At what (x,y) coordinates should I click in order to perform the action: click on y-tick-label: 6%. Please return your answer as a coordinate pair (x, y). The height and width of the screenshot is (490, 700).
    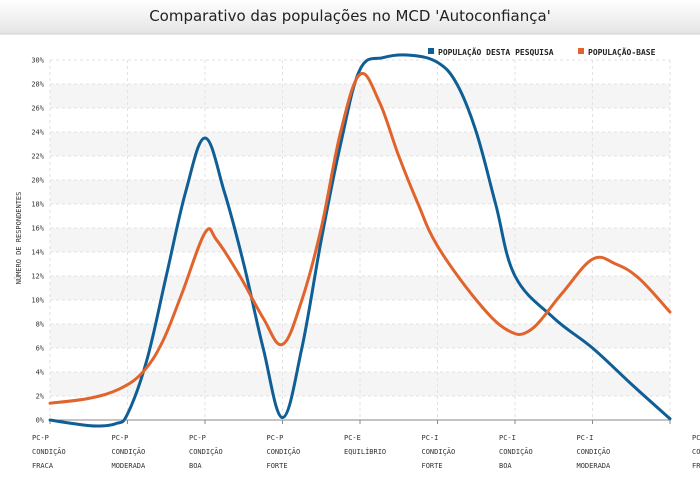
    Looking at the image, I should click on (40, 349).